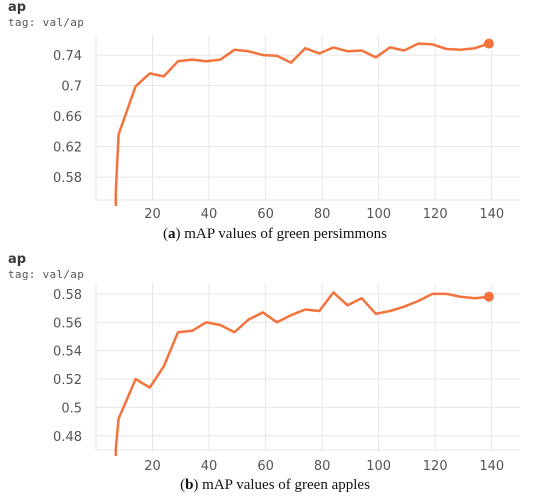 The image size is (550, 501). Describe the element at coordinates (71, 408) in the screenshot. I see `y-tick-label: 0.5` at that location.